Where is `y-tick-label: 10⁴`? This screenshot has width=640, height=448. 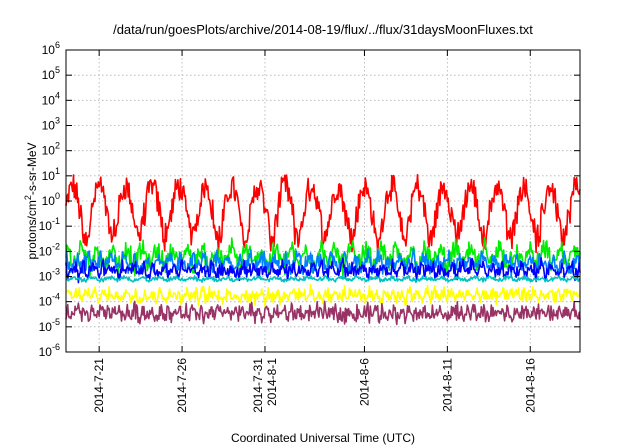
y-tick-label: 10⁴ is located at coordinates (51, 98).